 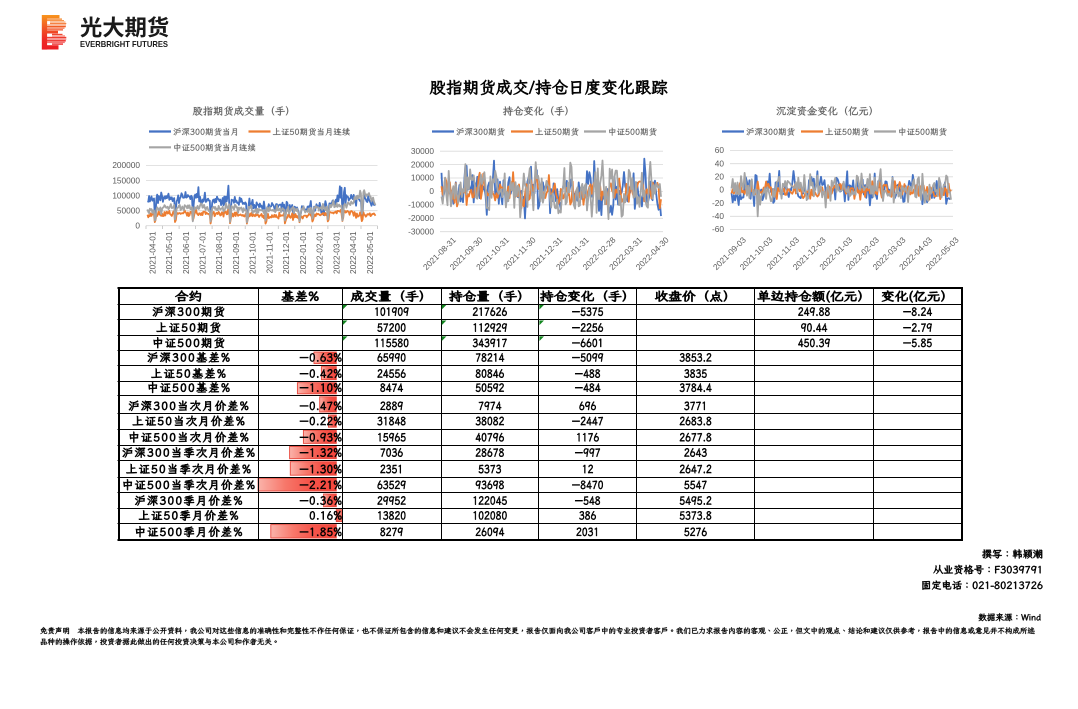 What do you see at coordinates (720, 177) in the screenshot?
I see `svg-text: 20` at bounding box center [720, 177].